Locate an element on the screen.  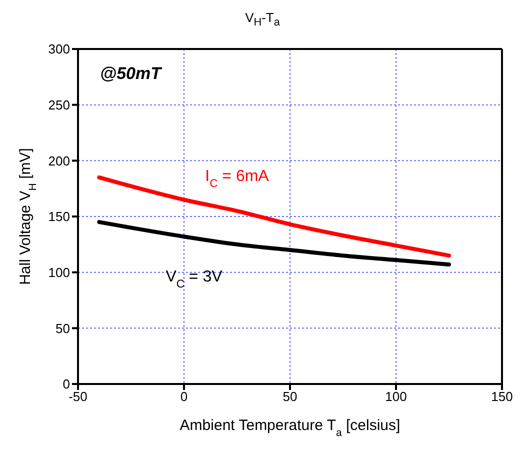
x-tick-label: -50 is located at coordinates (78, 396).